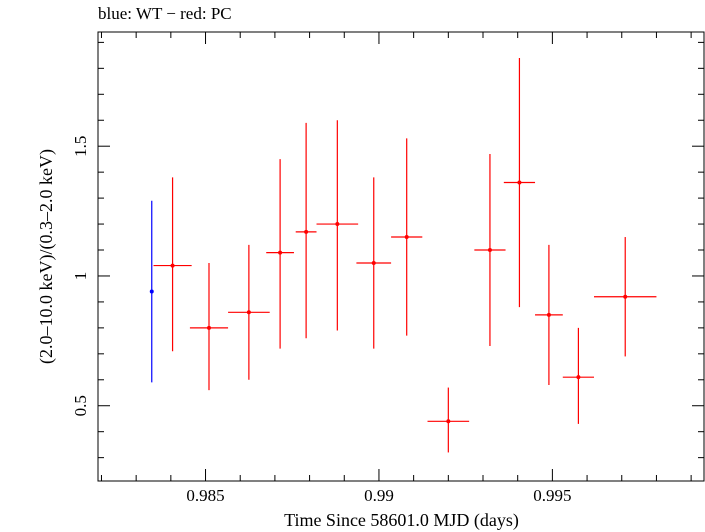 The height and width of the screenshot is (532, 705). Describe the element at coordinates (80, 405) in the screenshot. I see `y-tick-label: 0.5` at that location.